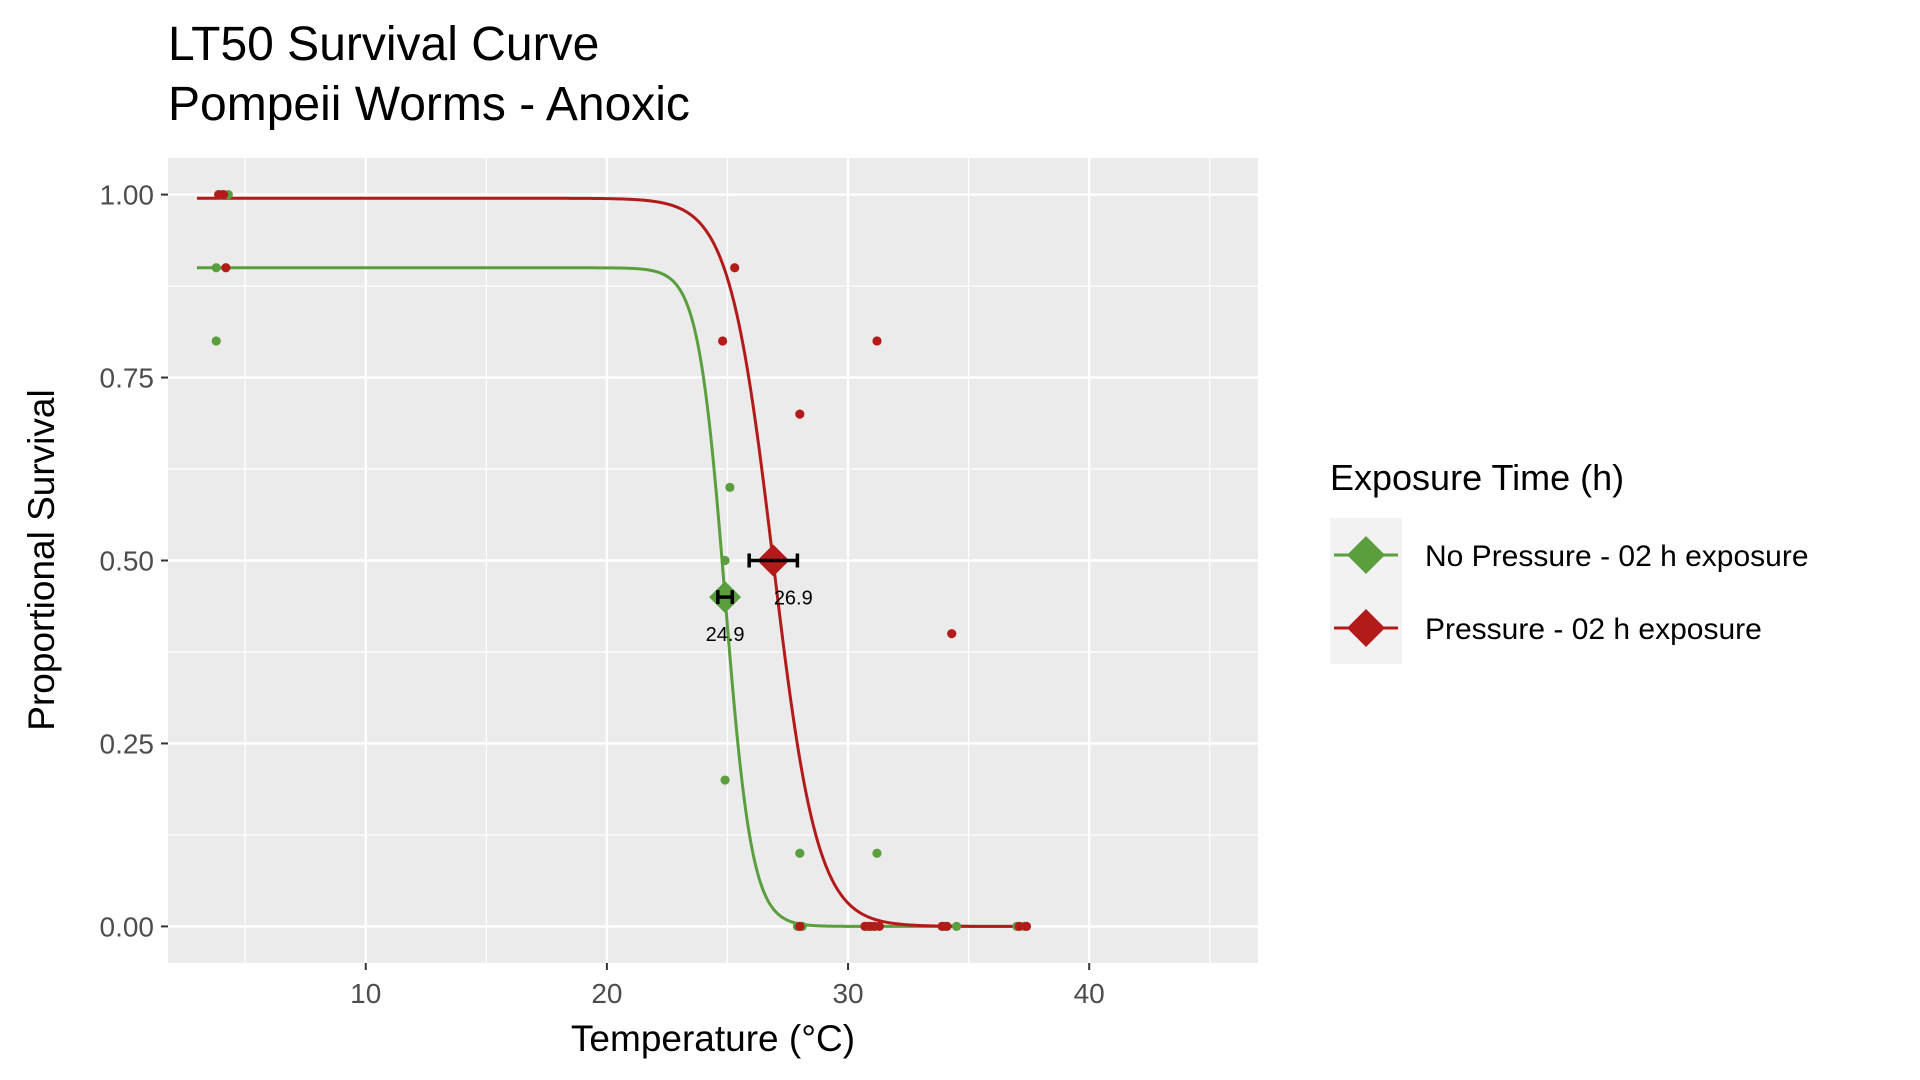 The image size is (1920, 1080). I want to click on legend-entry-label: No Pressure - 02 h exposure, so click(1617, 556).